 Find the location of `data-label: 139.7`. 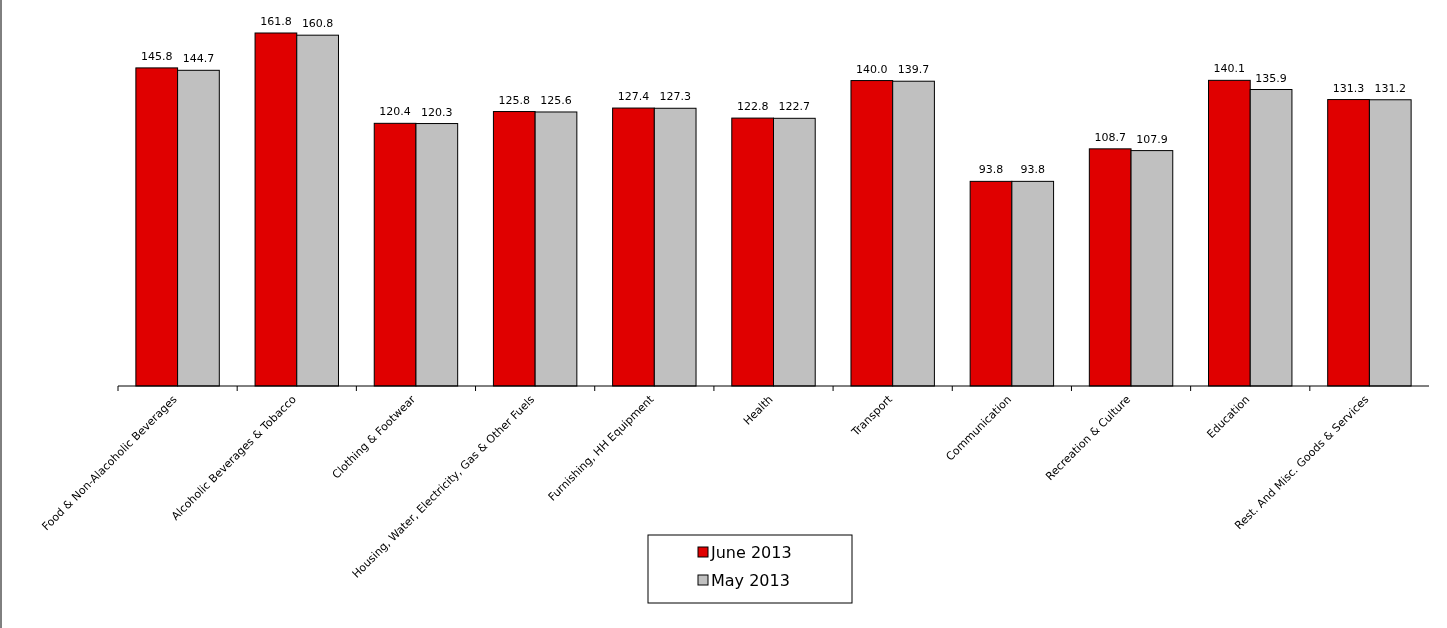

data-label: 139.7 is located at coordinates (913, 70).